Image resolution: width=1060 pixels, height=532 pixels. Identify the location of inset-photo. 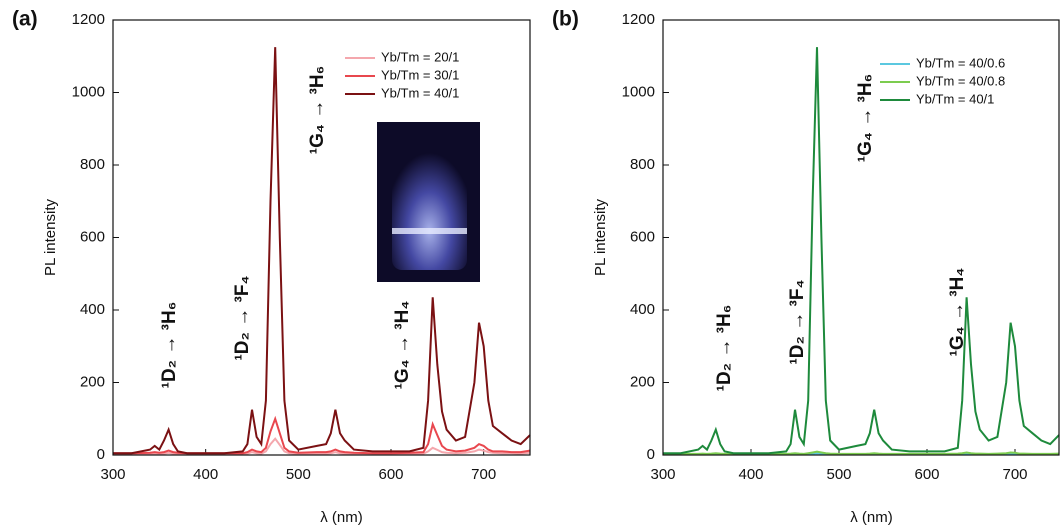
(428, 202).